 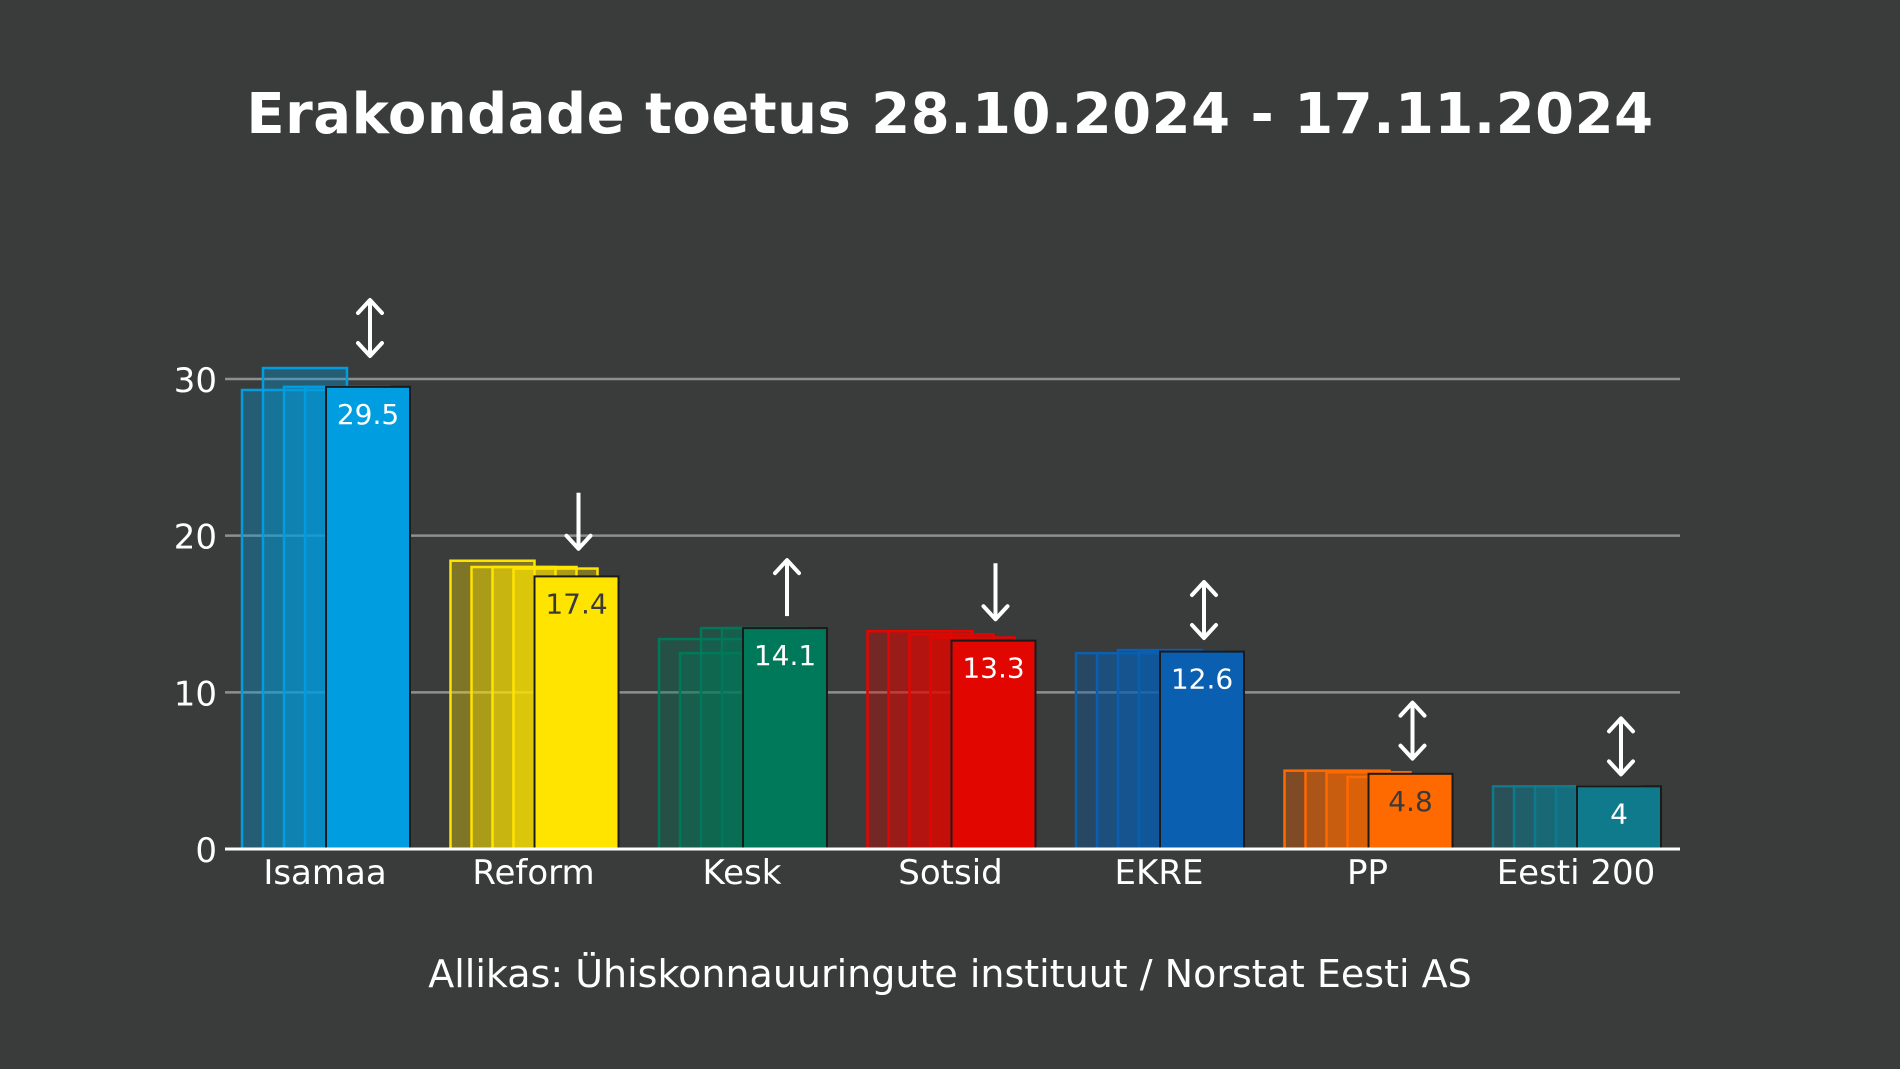 I want to click on x-tick-label: PP, so click(x=1367, y=873).